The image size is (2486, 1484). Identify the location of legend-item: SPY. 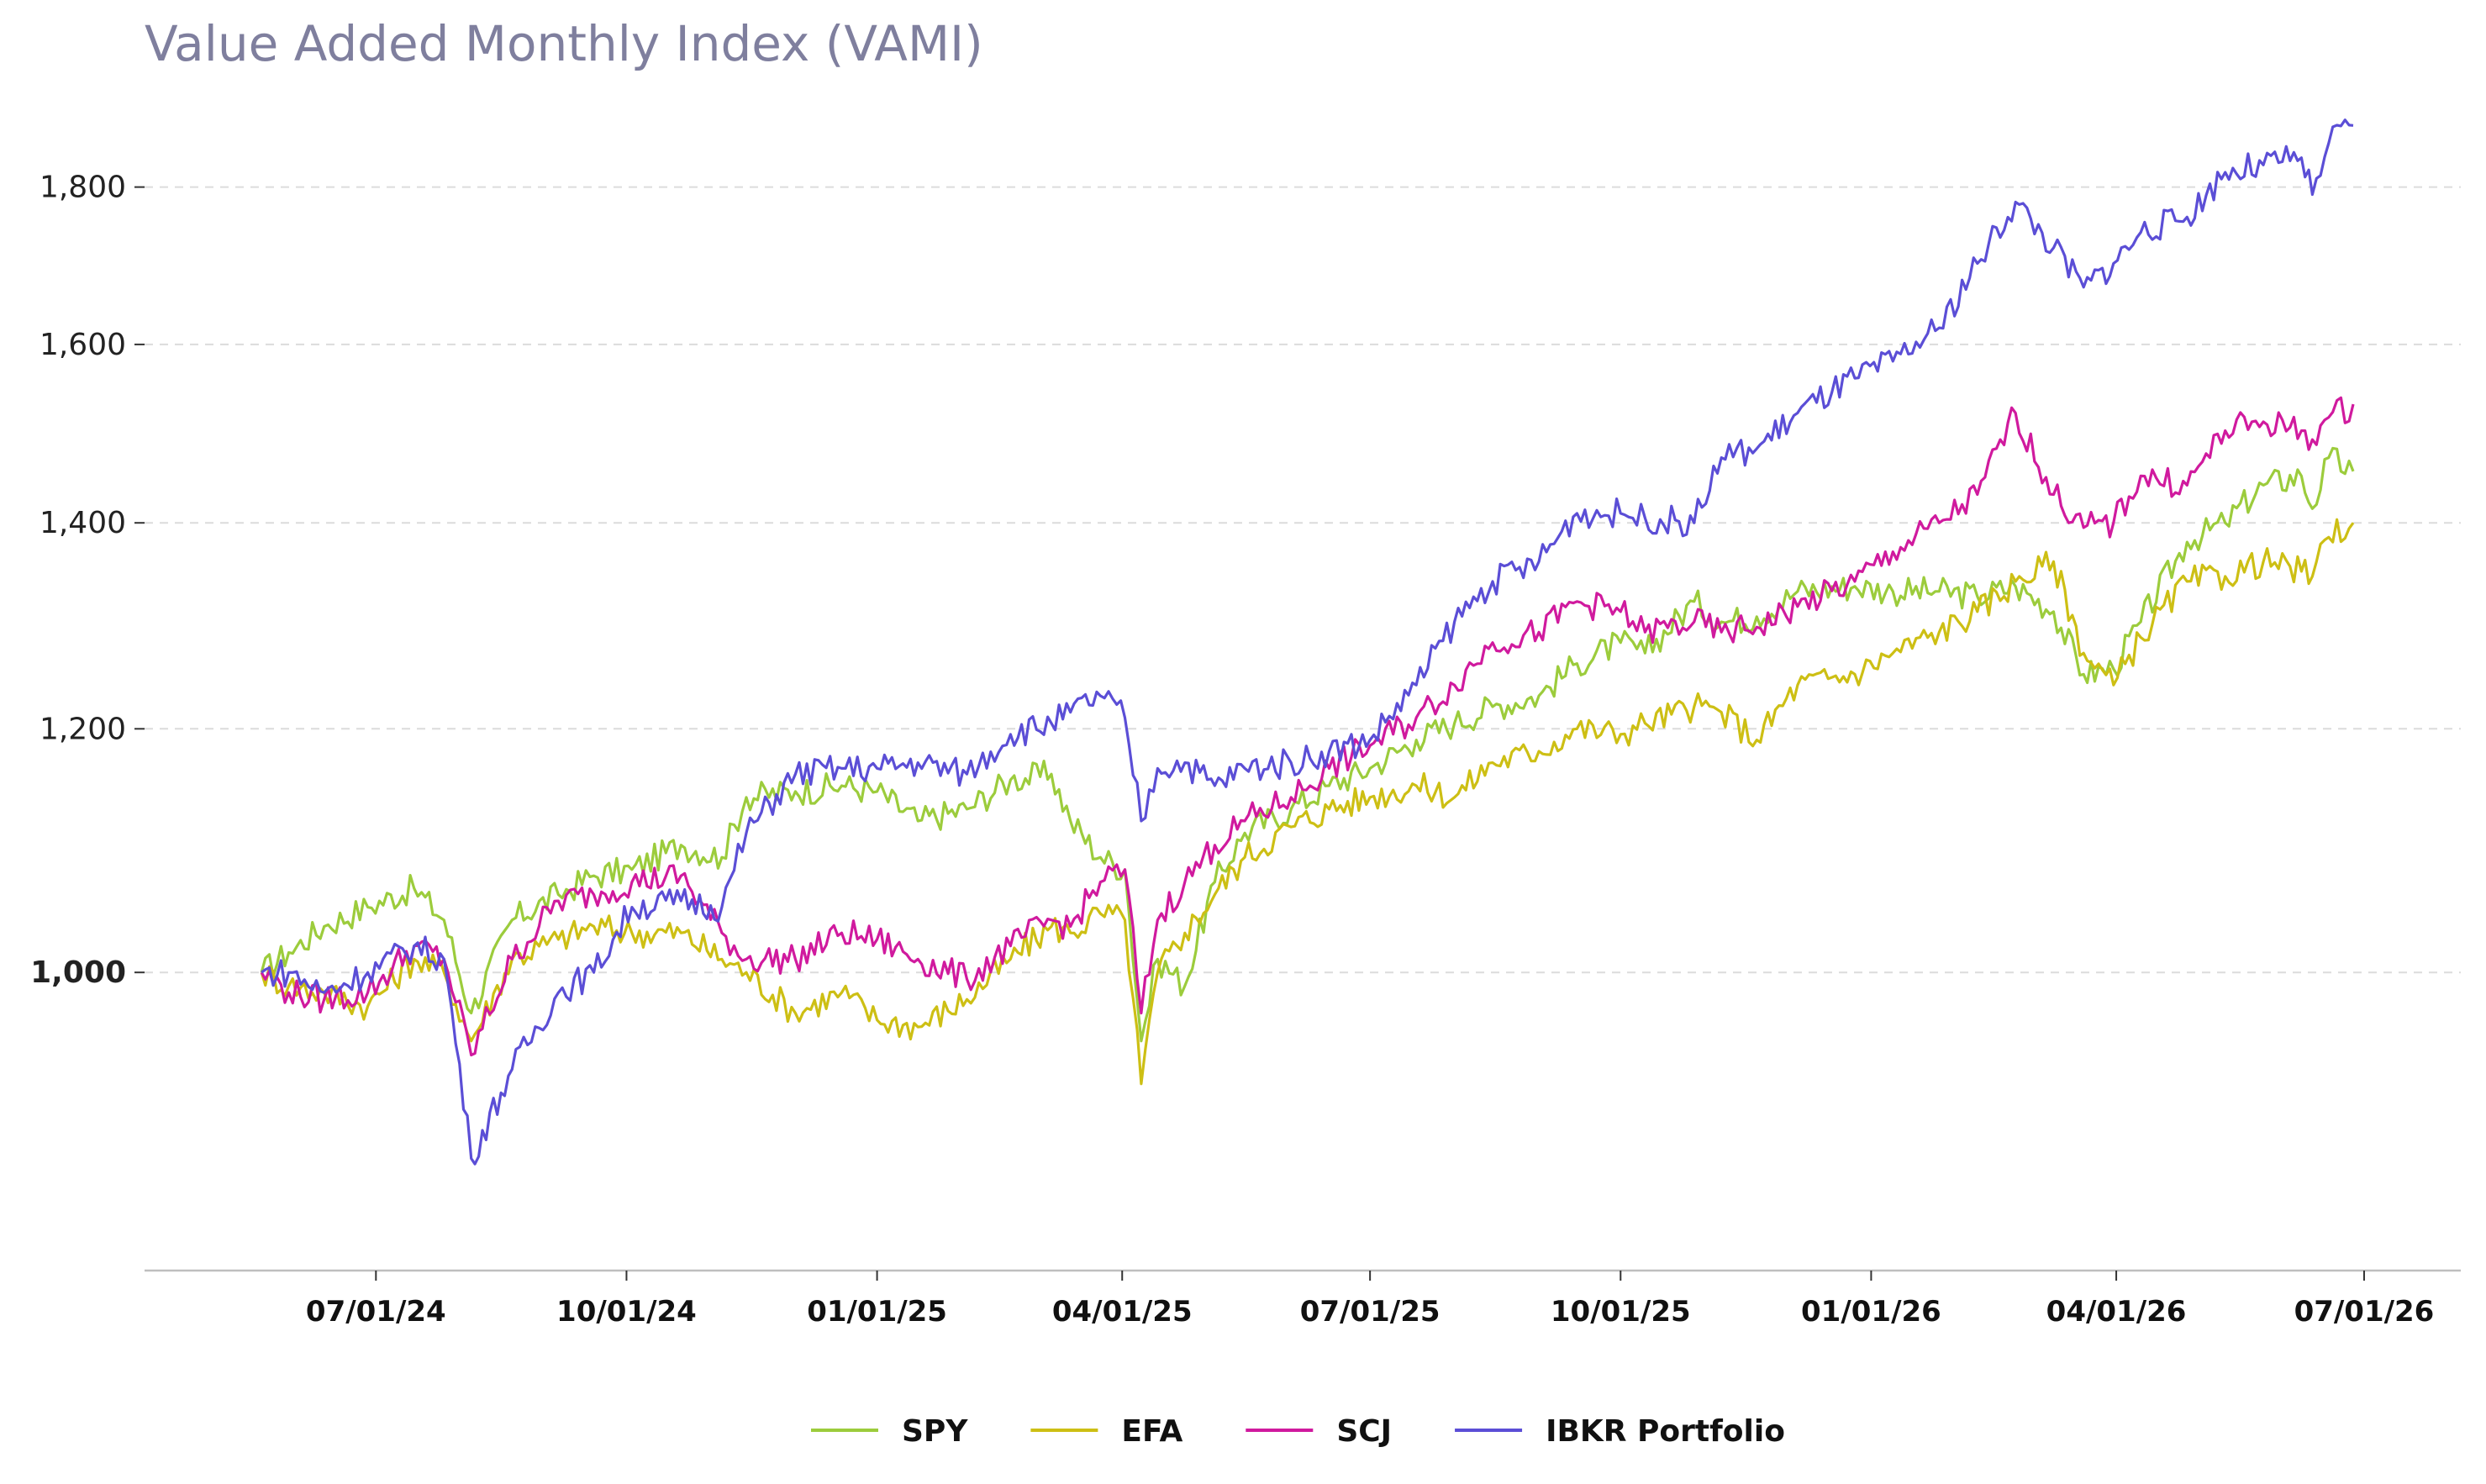
(889, 1432).